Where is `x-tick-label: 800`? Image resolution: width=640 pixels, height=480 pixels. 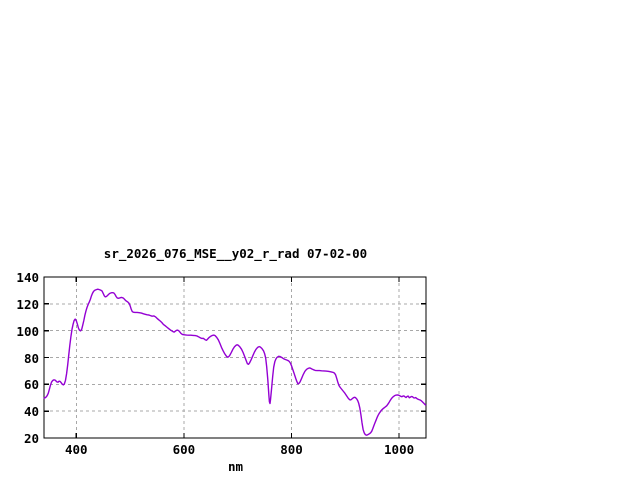 x-tick-label: 800 is located at coordinates (291, 449).